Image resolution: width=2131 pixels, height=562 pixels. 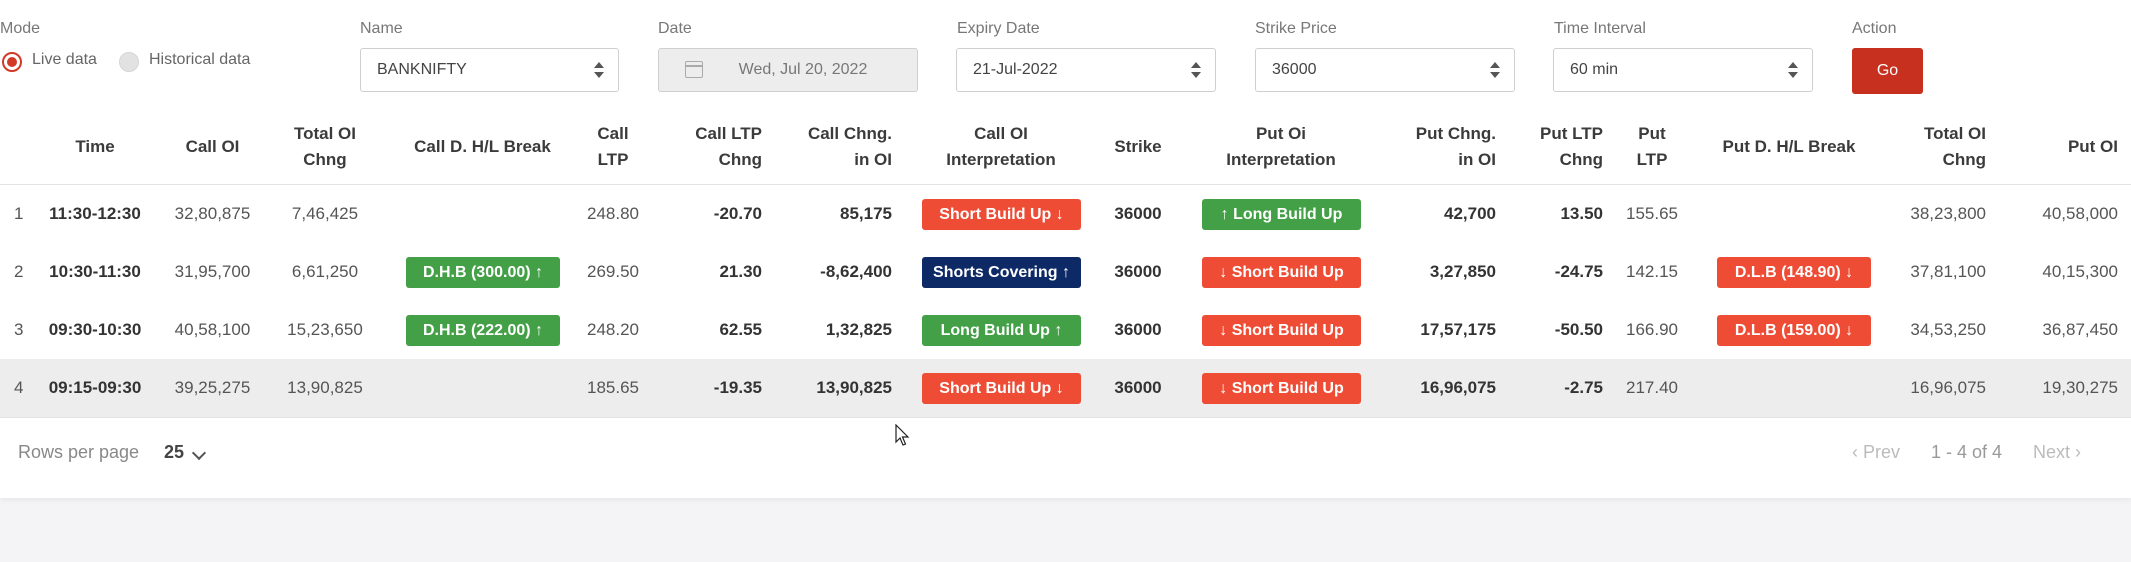 I want to click on cell-call-ltp-chng: -19.35, so click(x=737, y=387).